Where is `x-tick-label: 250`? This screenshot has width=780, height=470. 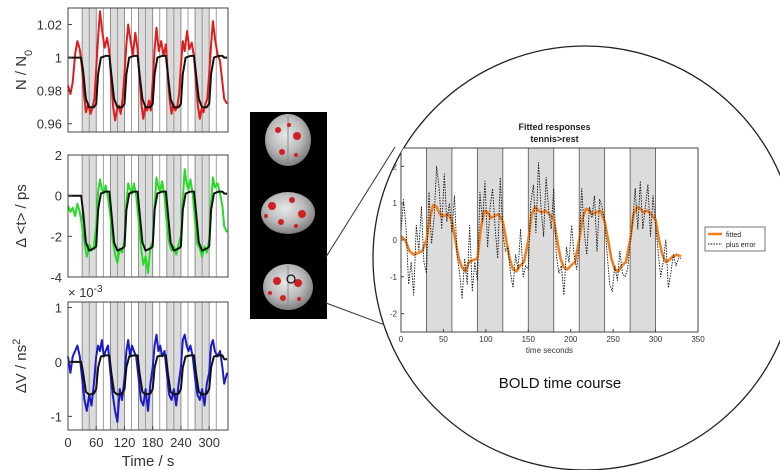
x-tick-label: 250 is located at coordinates (613, 339).